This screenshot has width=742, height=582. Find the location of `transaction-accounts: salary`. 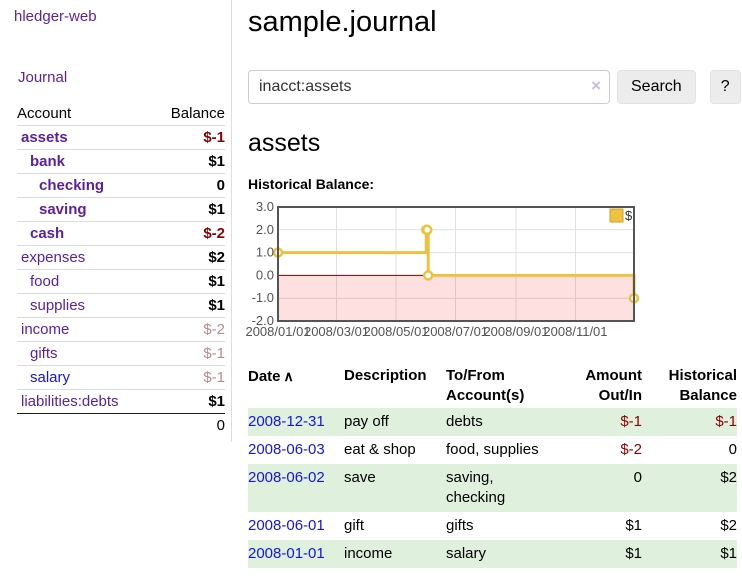

transaction-accounts: salary is located at coordinates (466, 553).